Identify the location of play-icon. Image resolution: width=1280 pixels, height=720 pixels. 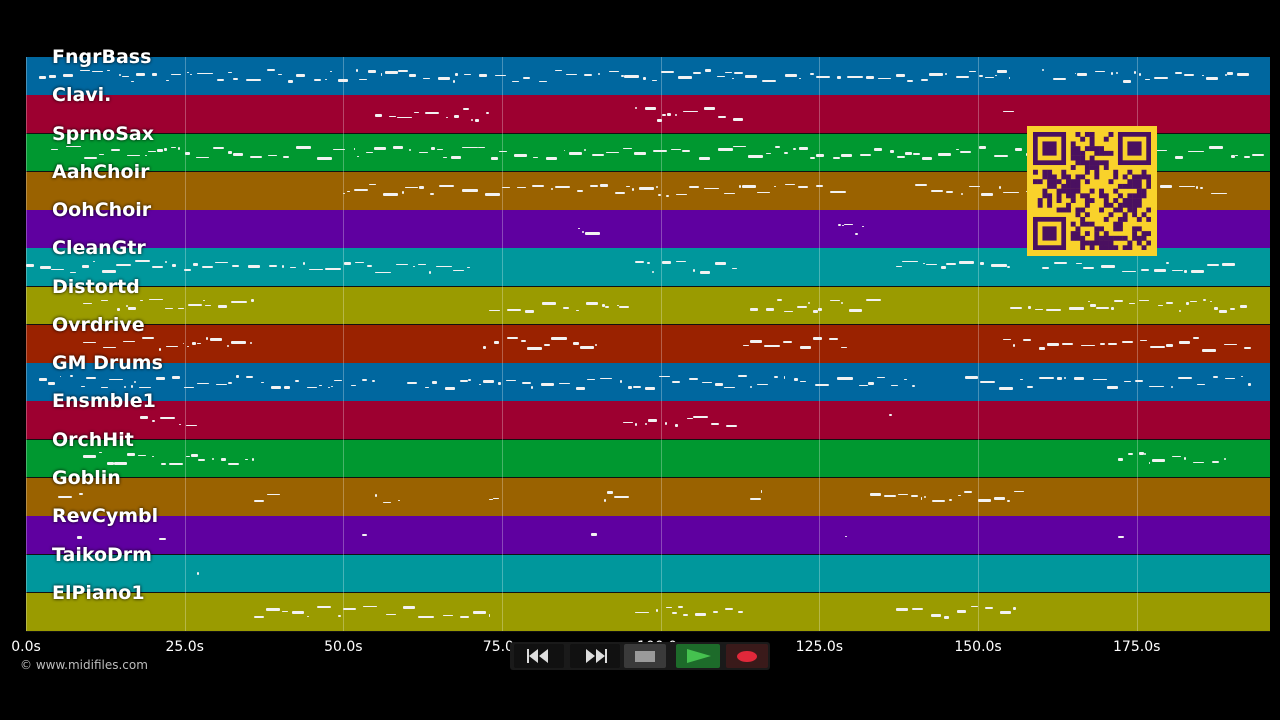
(699, 656).